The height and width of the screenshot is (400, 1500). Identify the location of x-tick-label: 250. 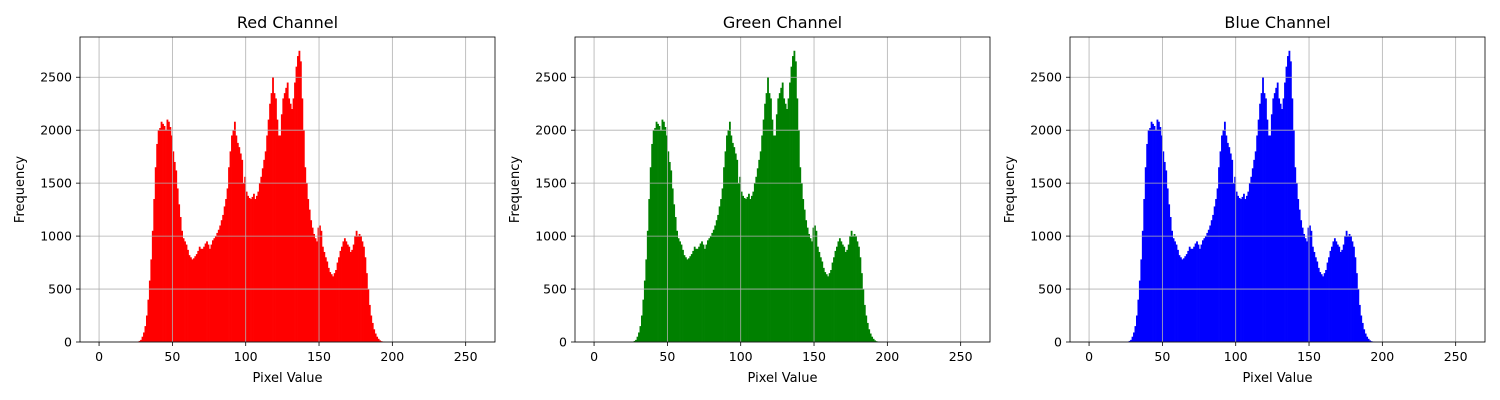
(1456, 356).